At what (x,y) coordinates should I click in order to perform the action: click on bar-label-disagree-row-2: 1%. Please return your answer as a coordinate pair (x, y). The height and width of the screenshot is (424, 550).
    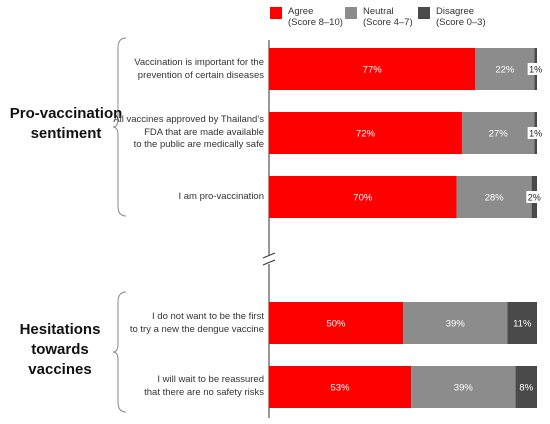
    Looking at the image, I should click on (535, 134).